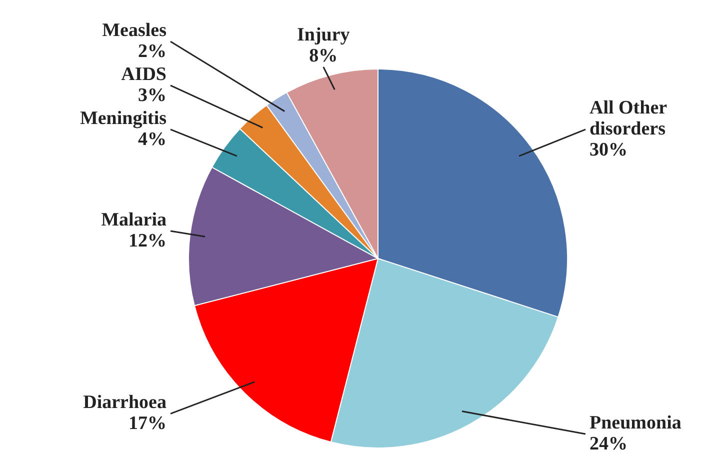 The width and height of the screenshot is (716, 467). Describe the element at coordinates (134, 30) in the screenshot. I see `slice-label: Measles` at that location.